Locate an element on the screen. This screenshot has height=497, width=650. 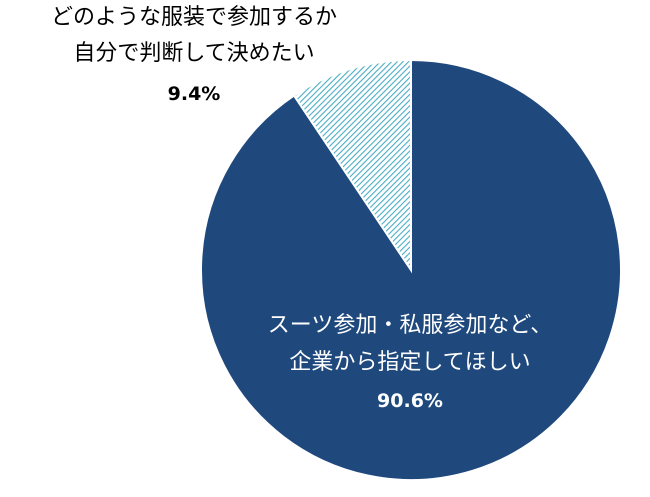
slice-0-label-line-0: スーツ参加・私服参加など、 is located at coordinates (410, 325).